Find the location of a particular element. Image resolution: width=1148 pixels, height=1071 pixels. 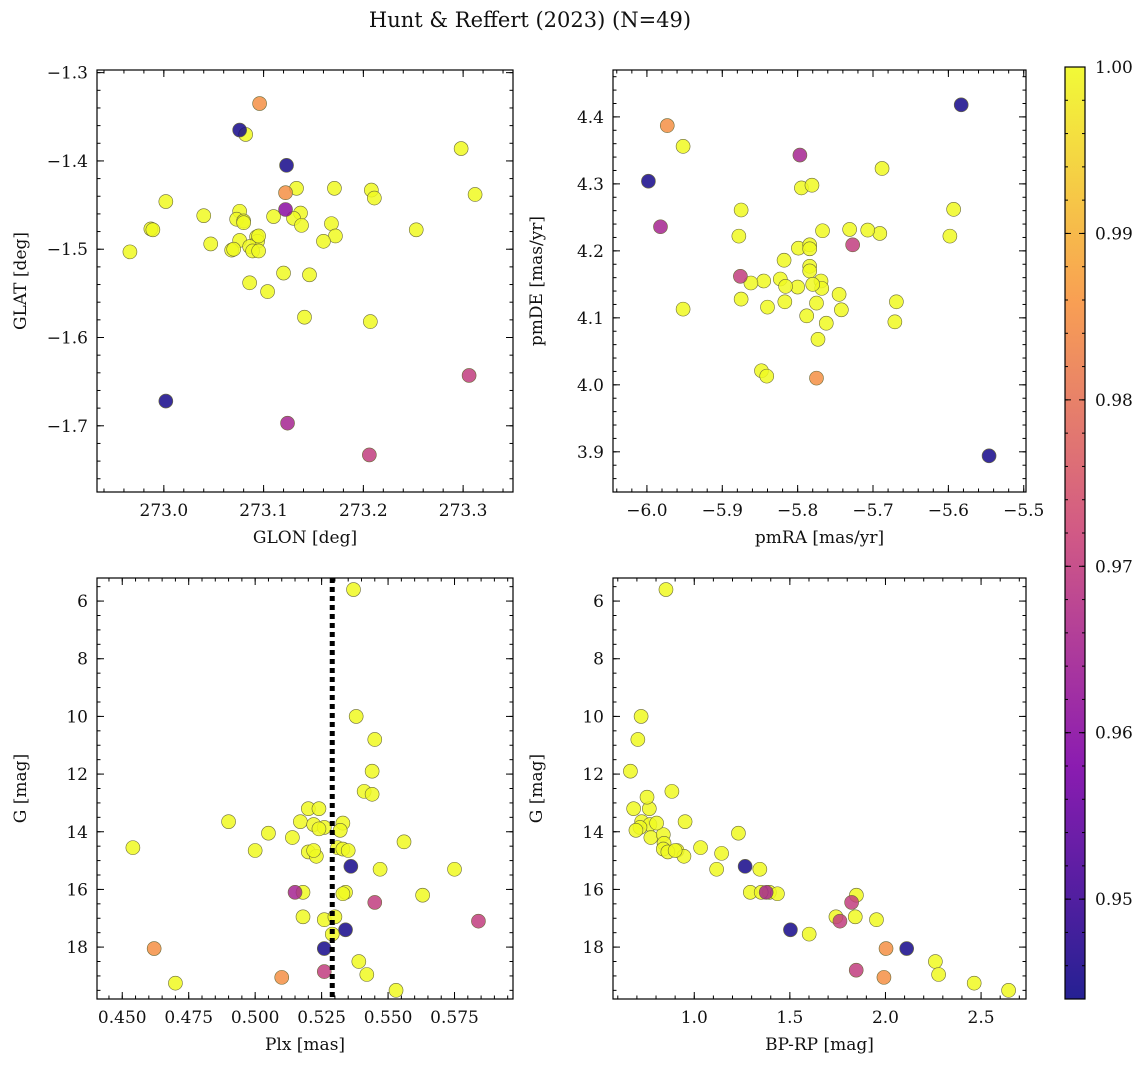

x-tick-label: −6.0 is located at coordinates (646, 511).